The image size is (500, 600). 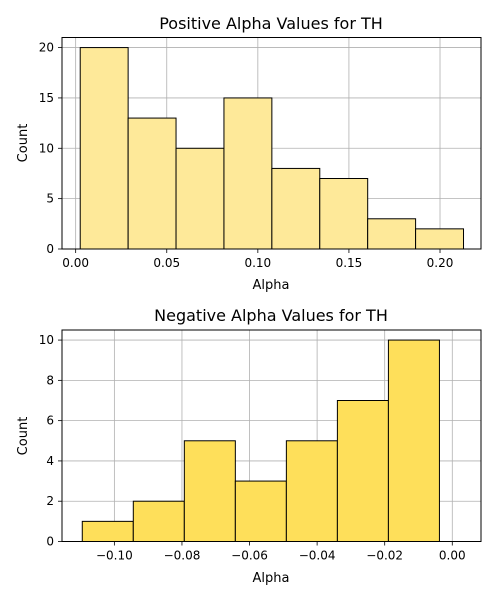 I want to click on x-tick-label: −0.10, so click(x=114, y=556).